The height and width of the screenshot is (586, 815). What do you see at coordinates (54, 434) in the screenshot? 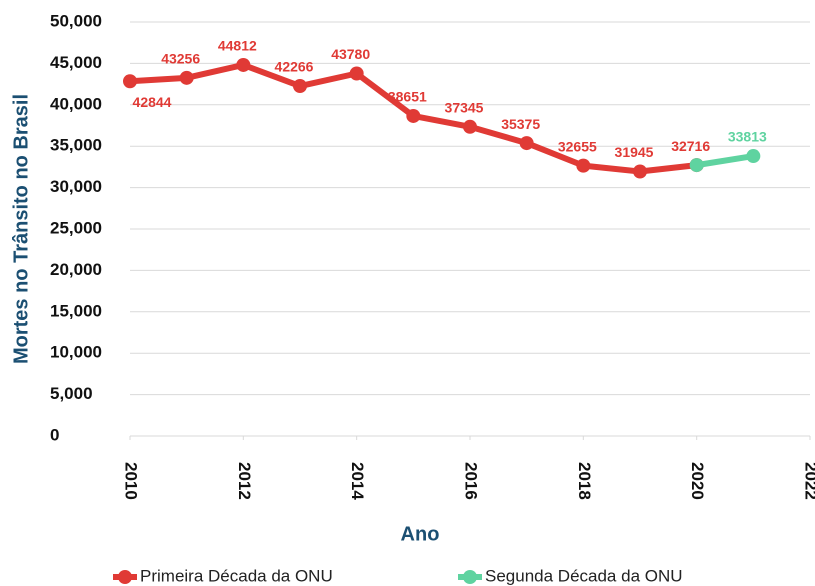
I see `y-tick-label: 0` at bounding box center [54, 434].